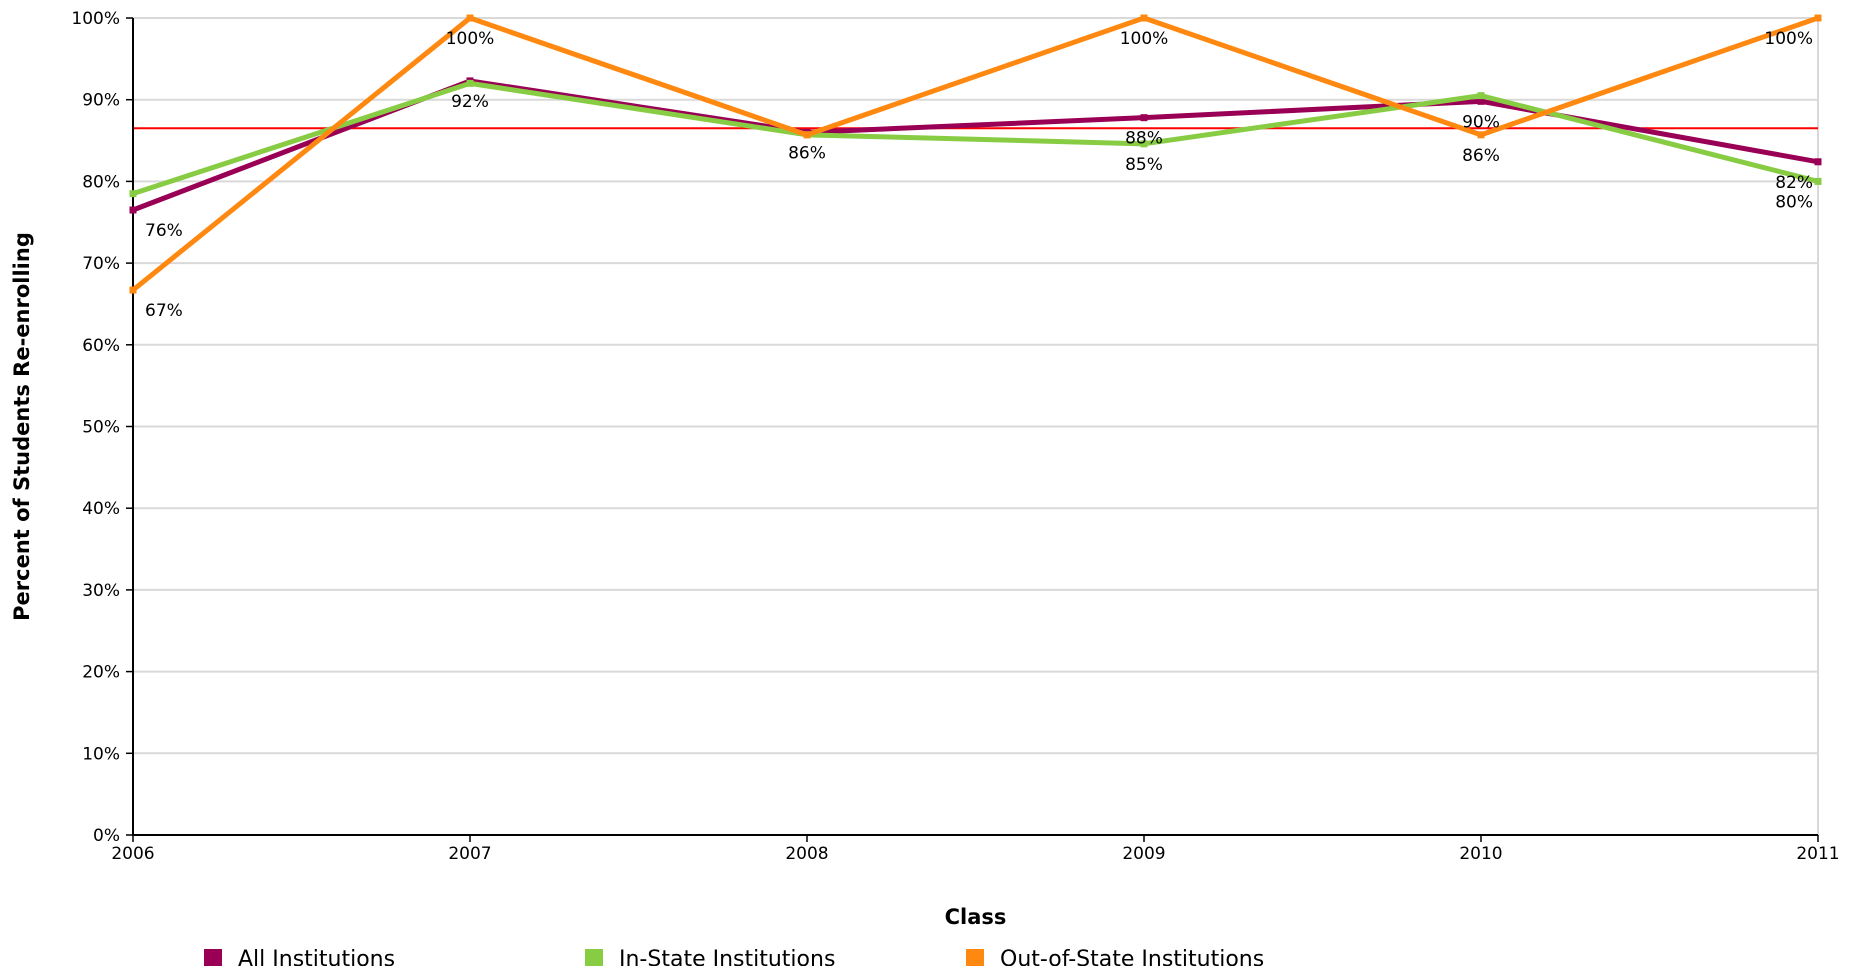  What do you see at coordinates (469, 854) in the screenshot?
I see `x-tick-label: 2007` at bounding box center [469, 854].